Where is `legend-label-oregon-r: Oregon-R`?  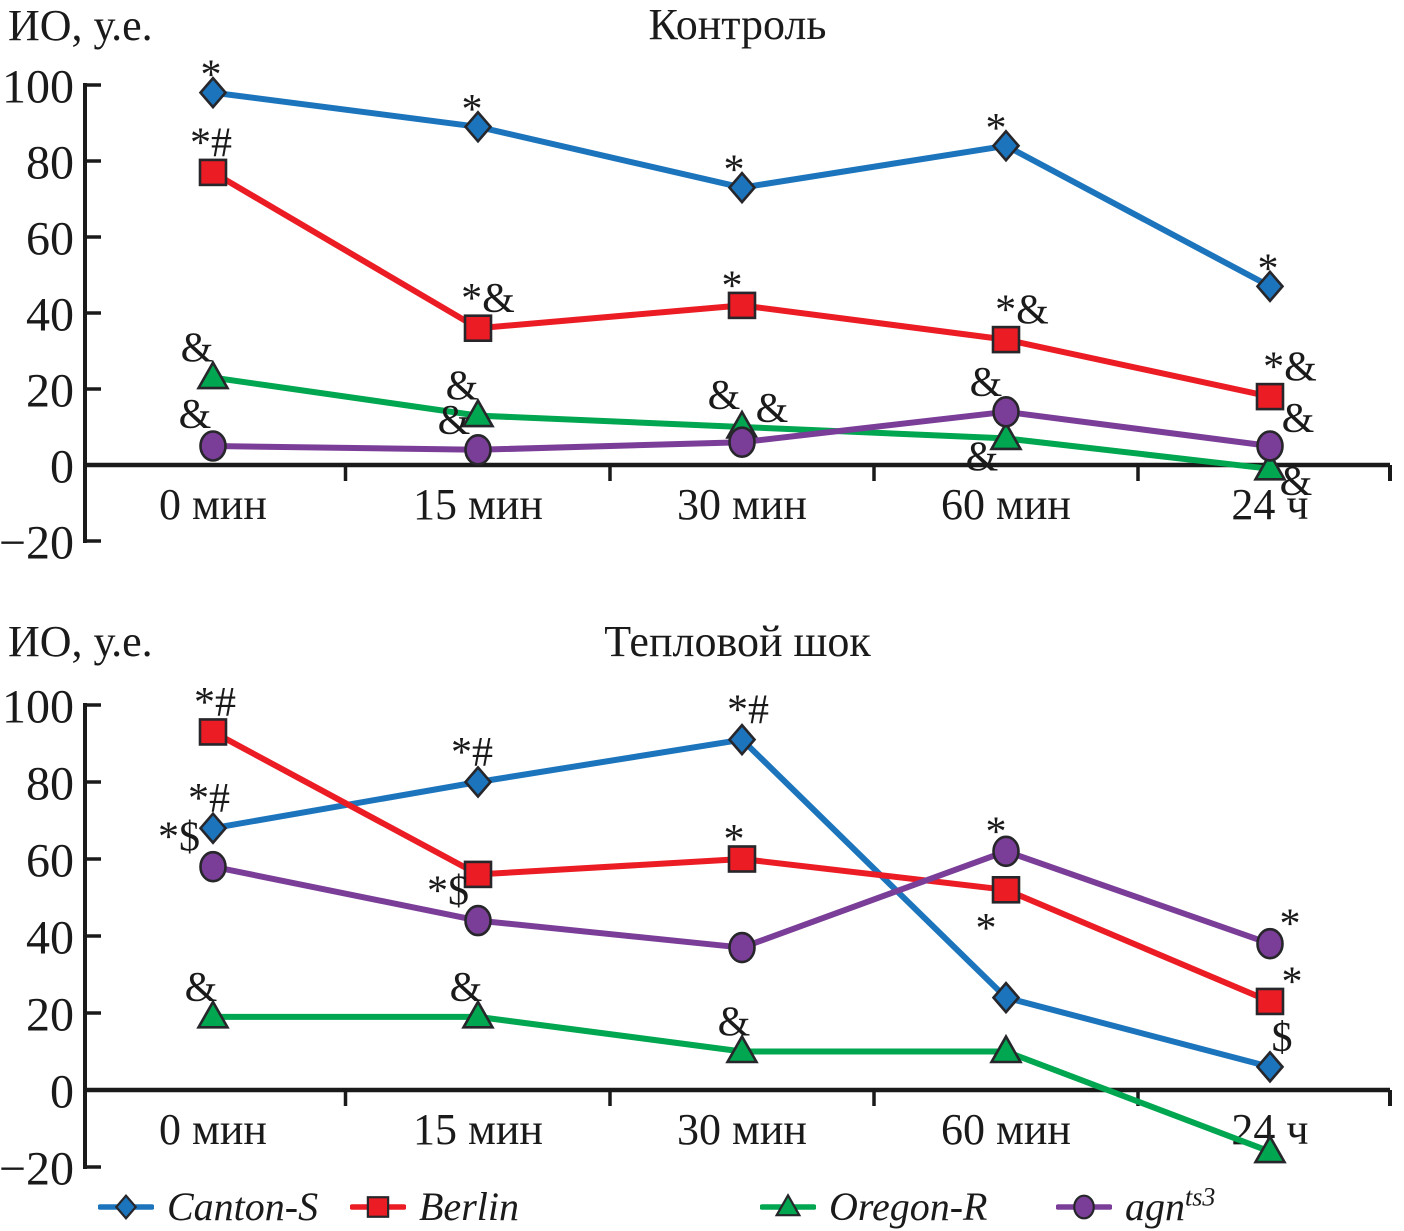 legend-label-oregon-r: Oregon-R is located at coordinates (908, 1207).